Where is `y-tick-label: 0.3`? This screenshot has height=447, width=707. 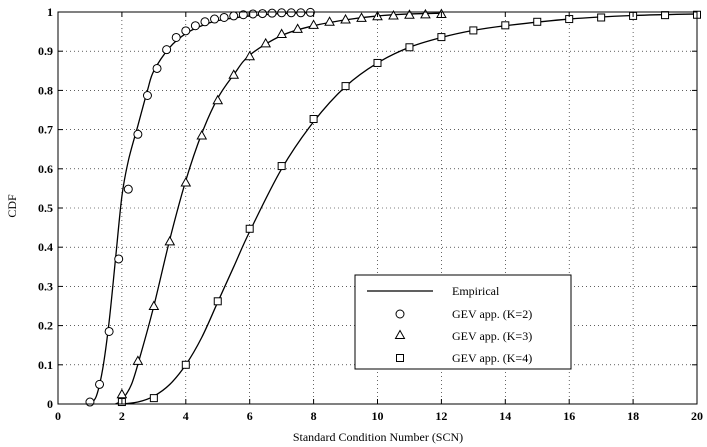 y-tick-label: 0.3 is located at coordinates (45, 286).